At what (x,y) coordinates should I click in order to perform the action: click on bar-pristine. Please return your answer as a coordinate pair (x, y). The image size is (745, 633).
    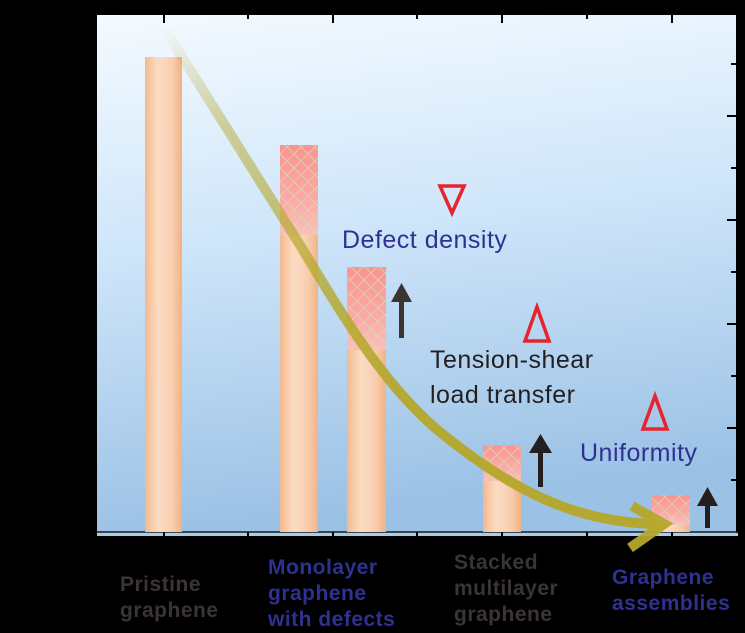
    Looking at the image, I should click on (163, 294).